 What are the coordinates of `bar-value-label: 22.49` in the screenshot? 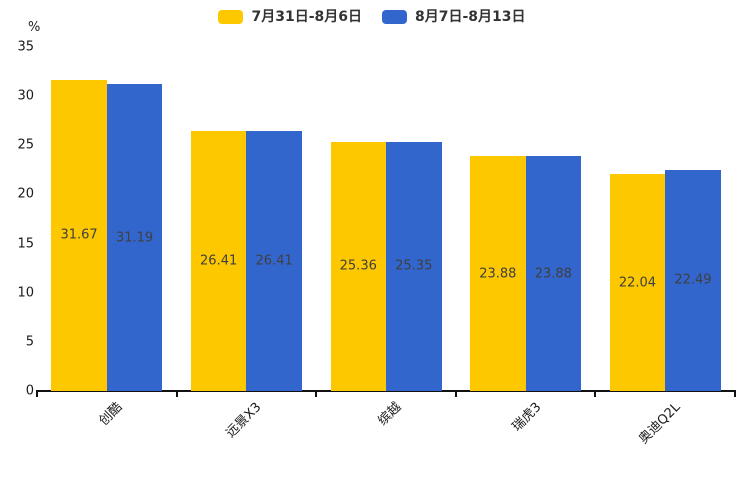 It's located at (693, 280).